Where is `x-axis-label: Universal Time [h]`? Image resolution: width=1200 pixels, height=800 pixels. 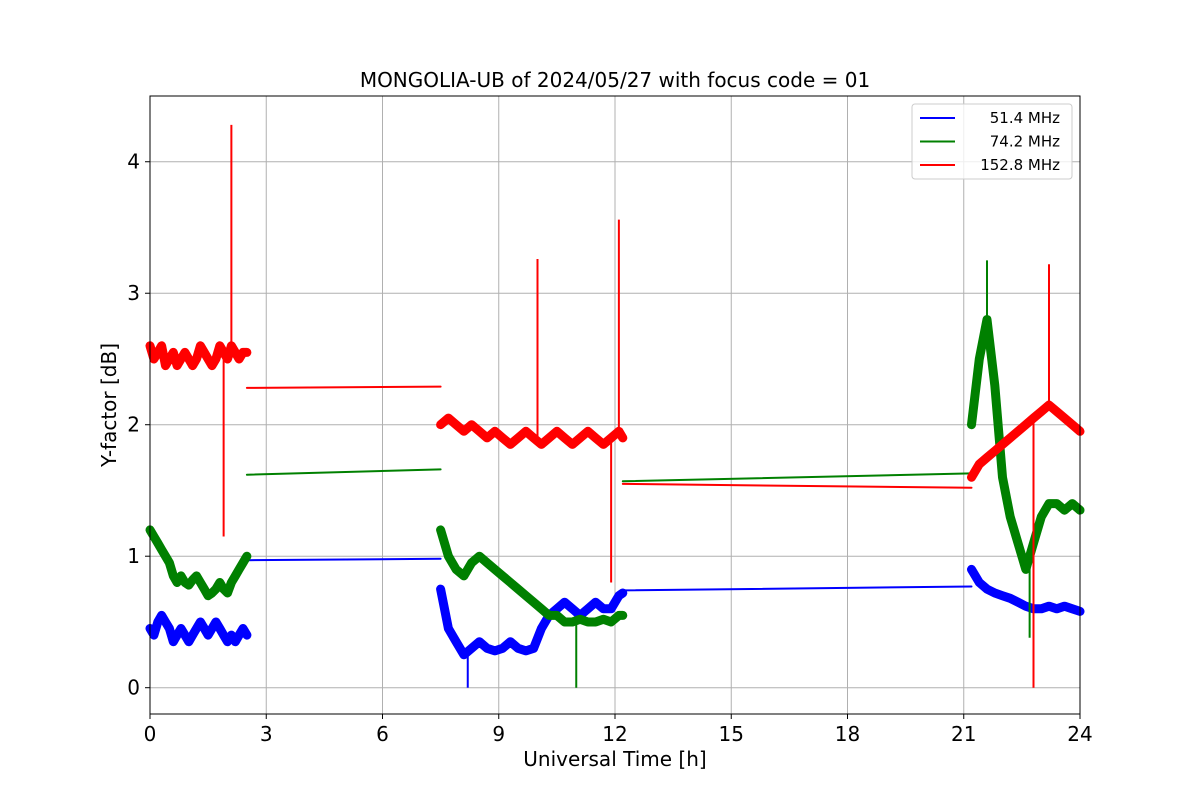
x-axis-label: Universal Time [h] is located at coordinates (614, 759).